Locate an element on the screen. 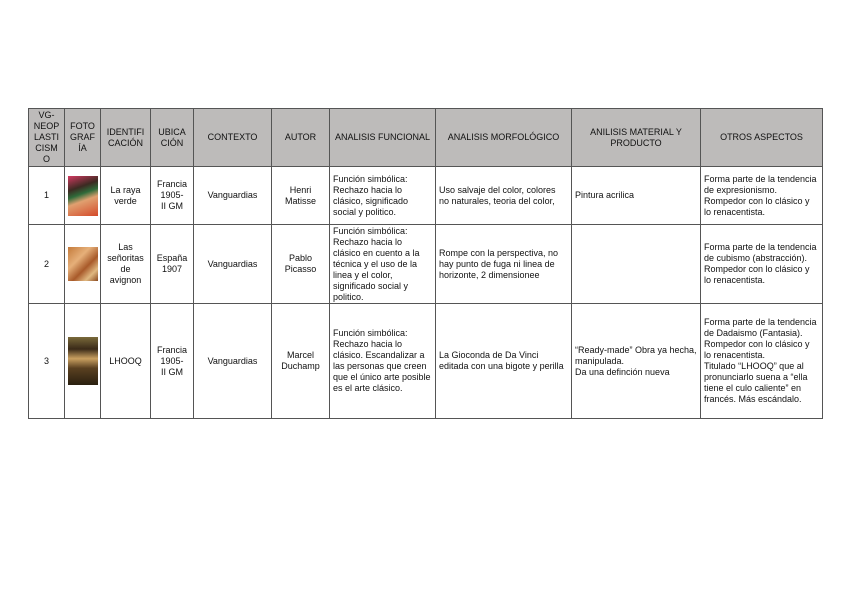 Image resolution: width=848 pixels, height=599 pixels. header-cell: IDENTIFI CACIÓN is located at coordinates (125, 137).